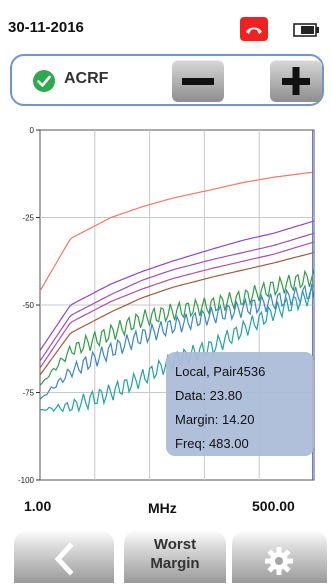 This screenshot has height=588, width=331. Describe the element at coordinates (212, 443) in the screenshot. I see `tooltip-freq: Freq: 483.00` at that location.